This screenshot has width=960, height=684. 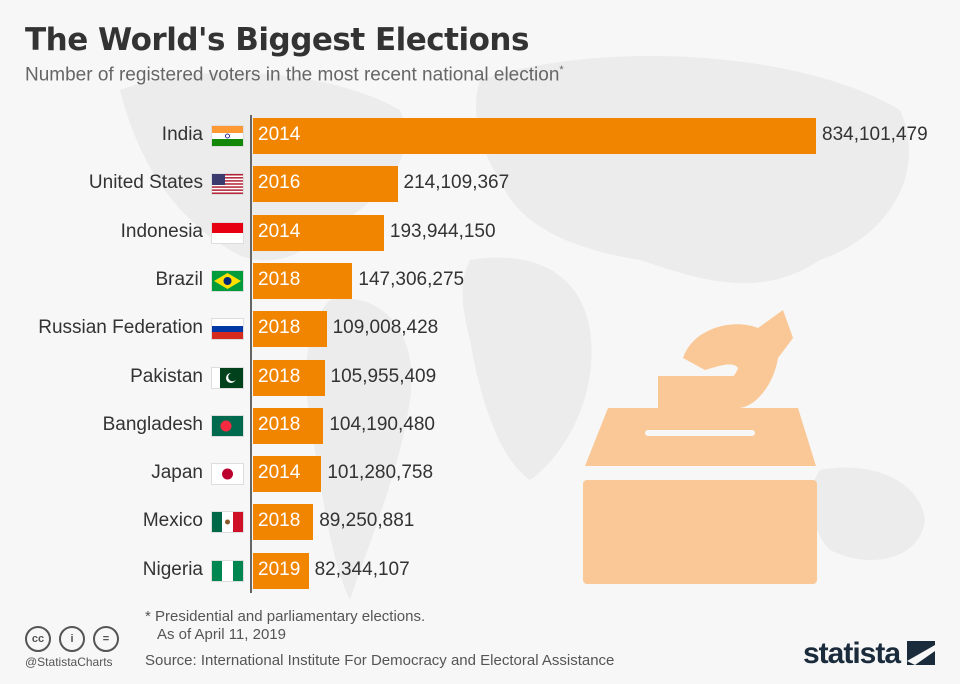 I want to click on creative-commons-icon: cc, so click(x=38, y=639).